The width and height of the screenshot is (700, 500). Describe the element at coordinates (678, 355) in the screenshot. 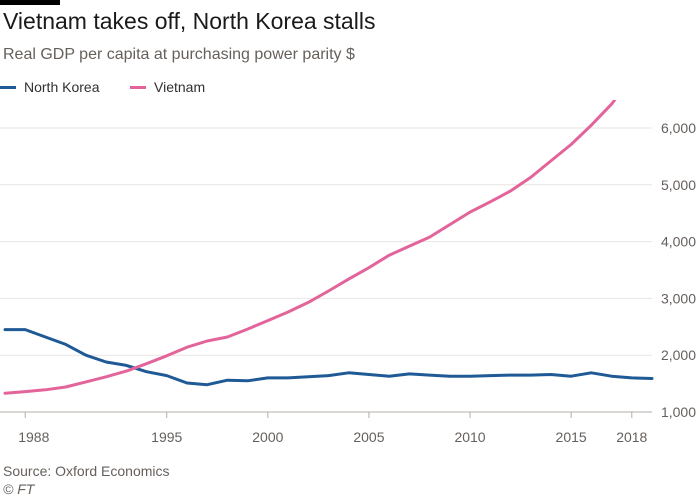

I see `y-tick-label: 2,000` at that location.